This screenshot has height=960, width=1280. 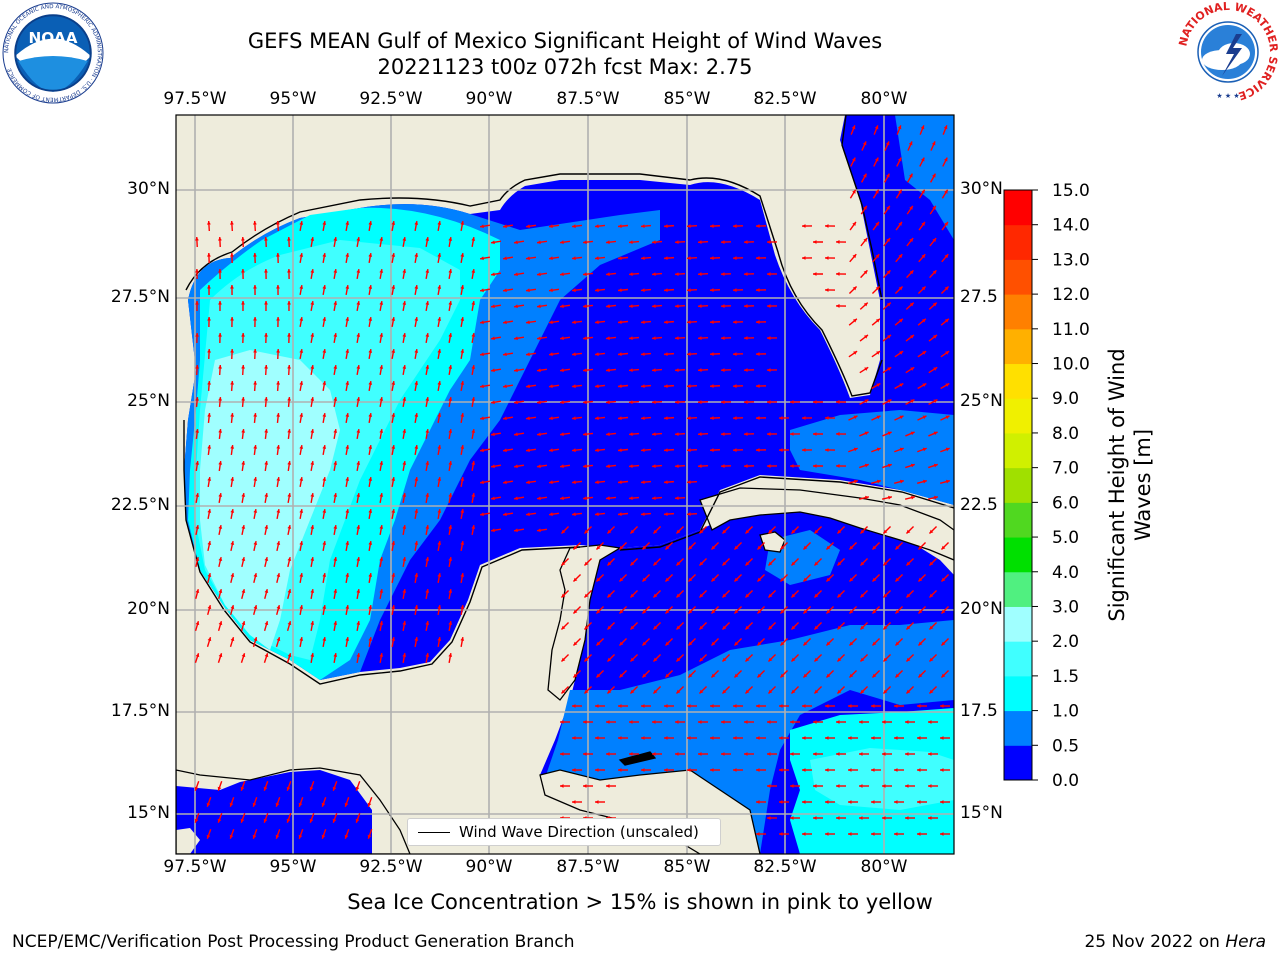 I want to click on noaa-logo-text: NOAA, so click(x=52, y=38).